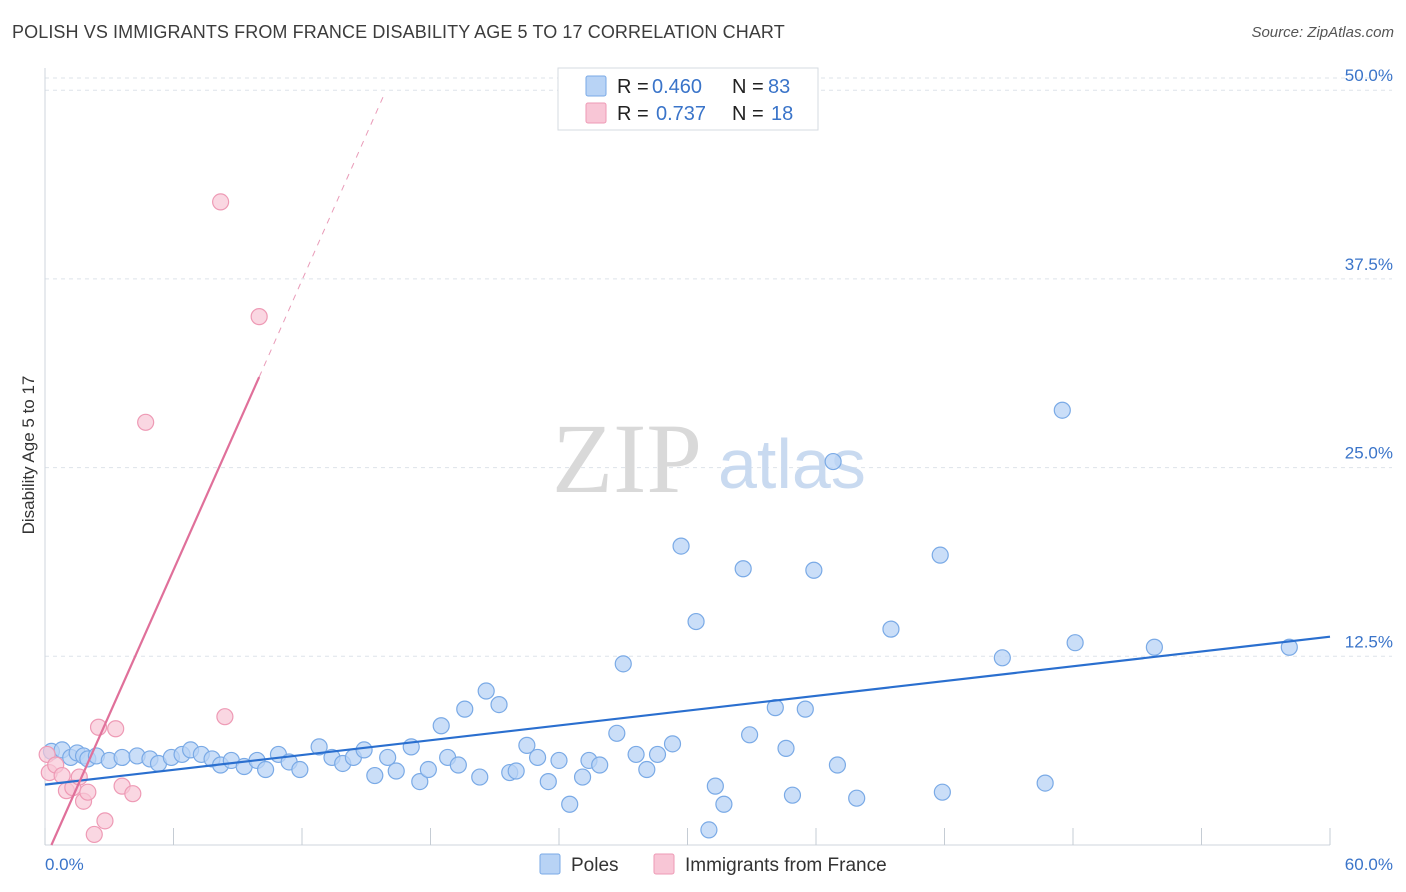 The image size is (1406, 892). I want to click on chart-source: Source: ZipAtlas.com, so click(1322, 32).